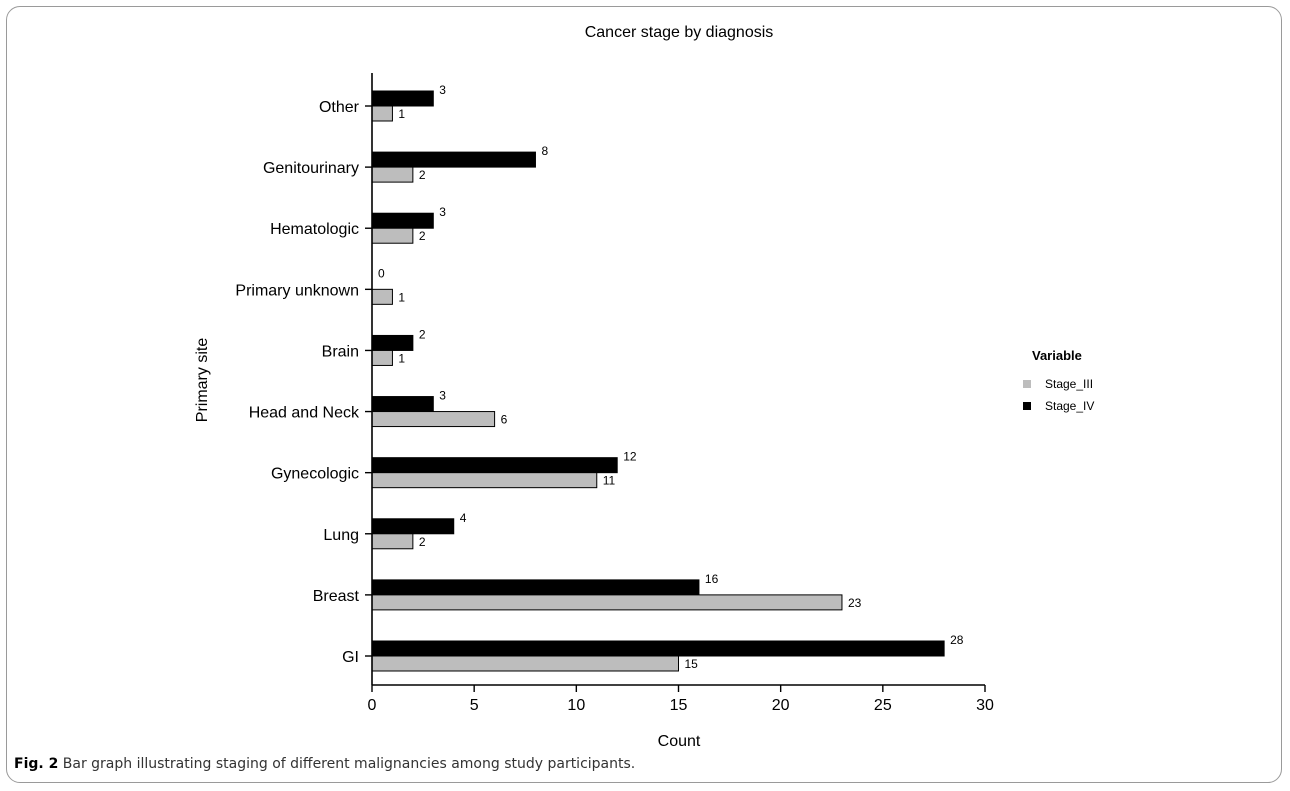  I want to click on data-label-stage-iii-gi: 15, so click(692, 664).